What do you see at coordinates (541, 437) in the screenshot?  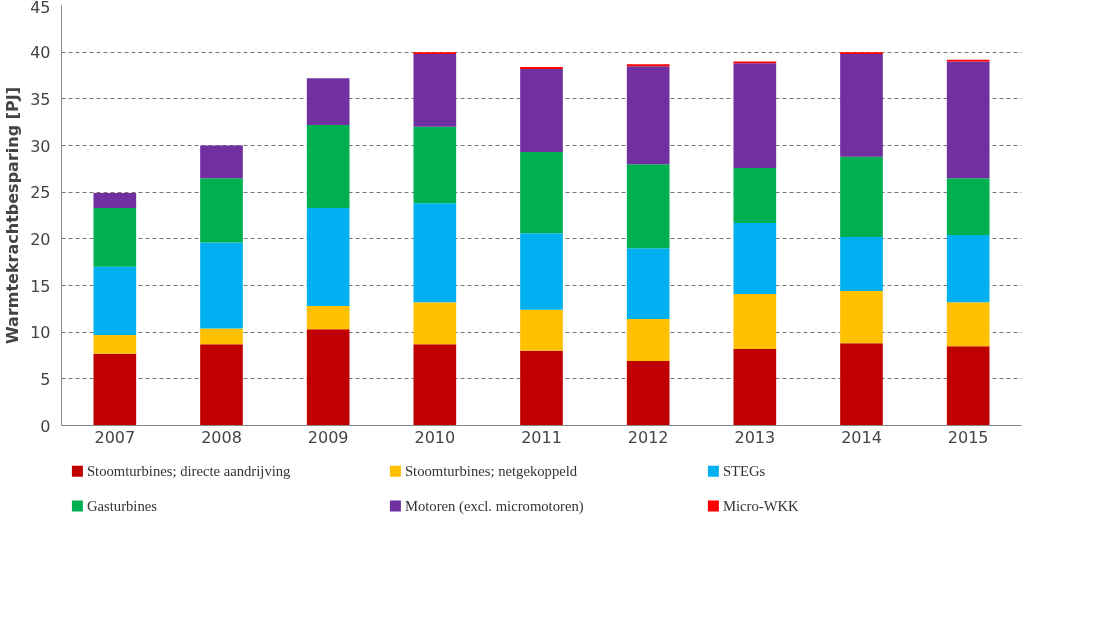 I see `x-tick-label: 2011` at bounding box center [541, 437].